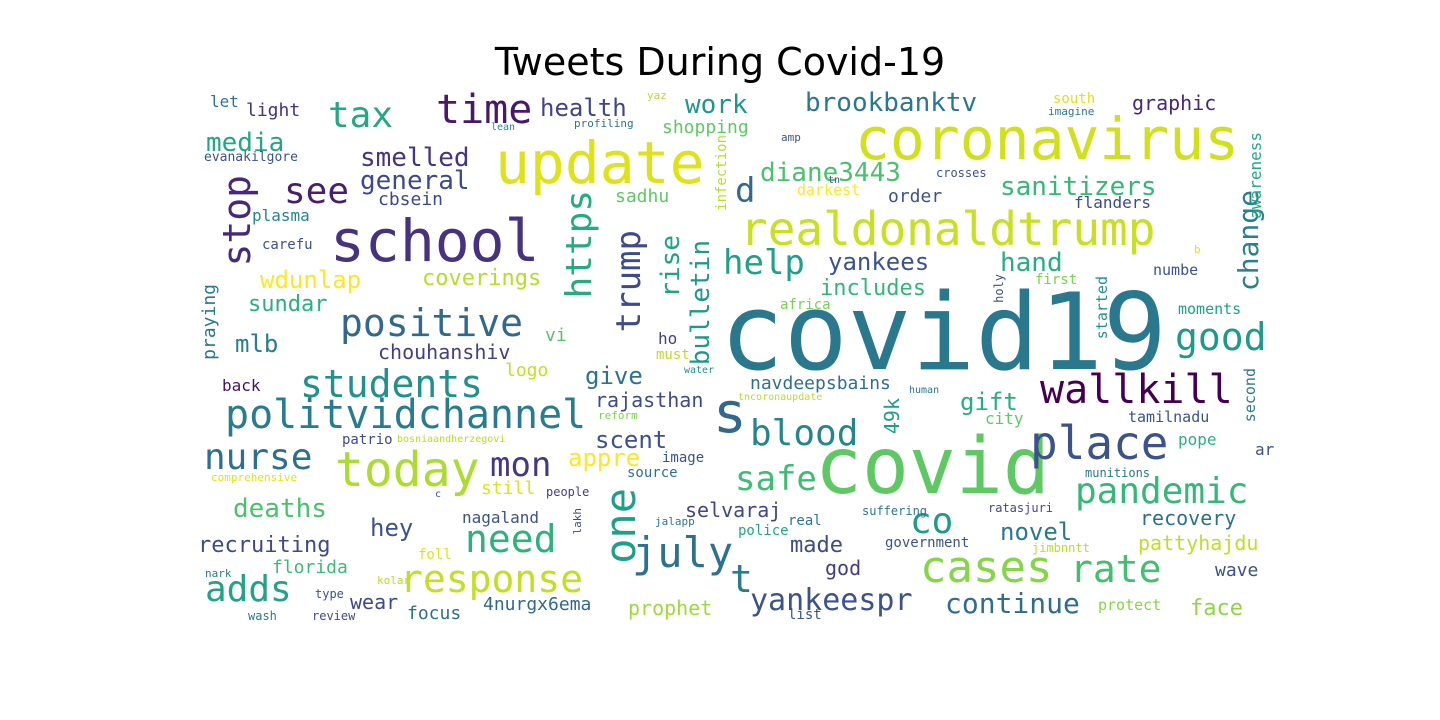 This screenshot has height=720, width=1440. Describe the element at coordinates (834, 180) in the screenshot. I see `word-tn: tn` at that location.